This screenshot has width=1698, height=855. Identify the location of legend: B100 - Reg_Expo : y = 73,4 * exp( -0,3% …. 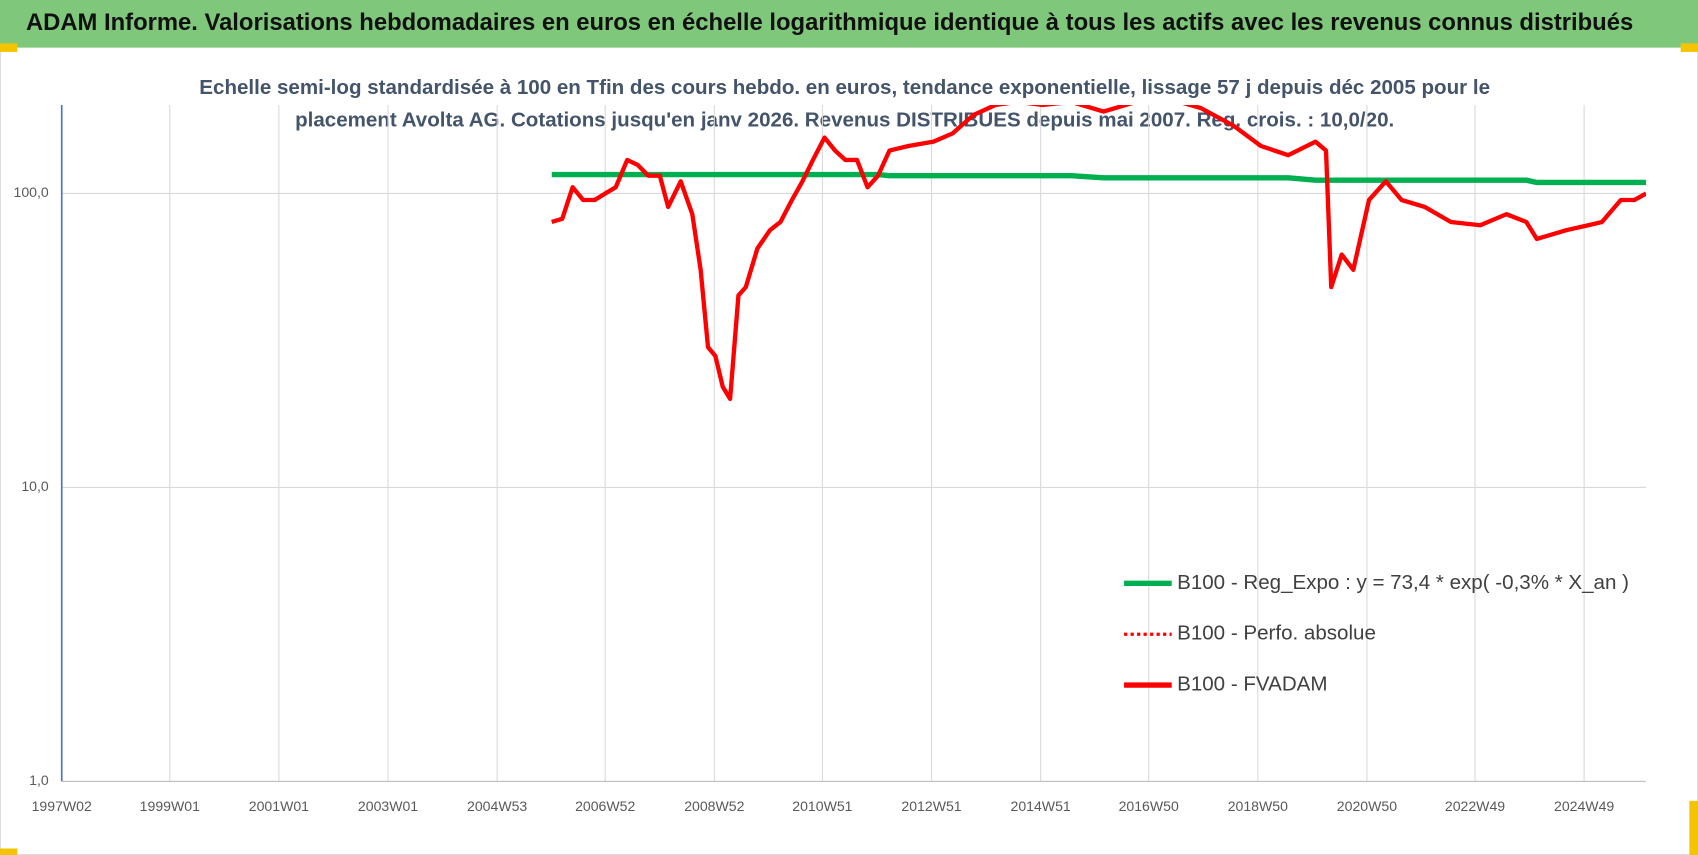
(1376, 633).